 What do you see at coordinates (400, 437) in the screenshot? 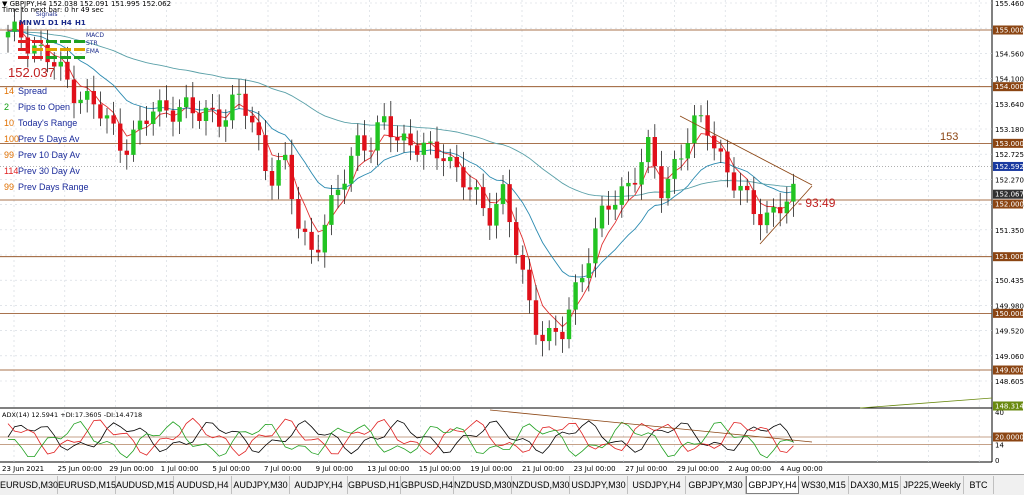
I see `adx-line` at bounding box center [400, 437].